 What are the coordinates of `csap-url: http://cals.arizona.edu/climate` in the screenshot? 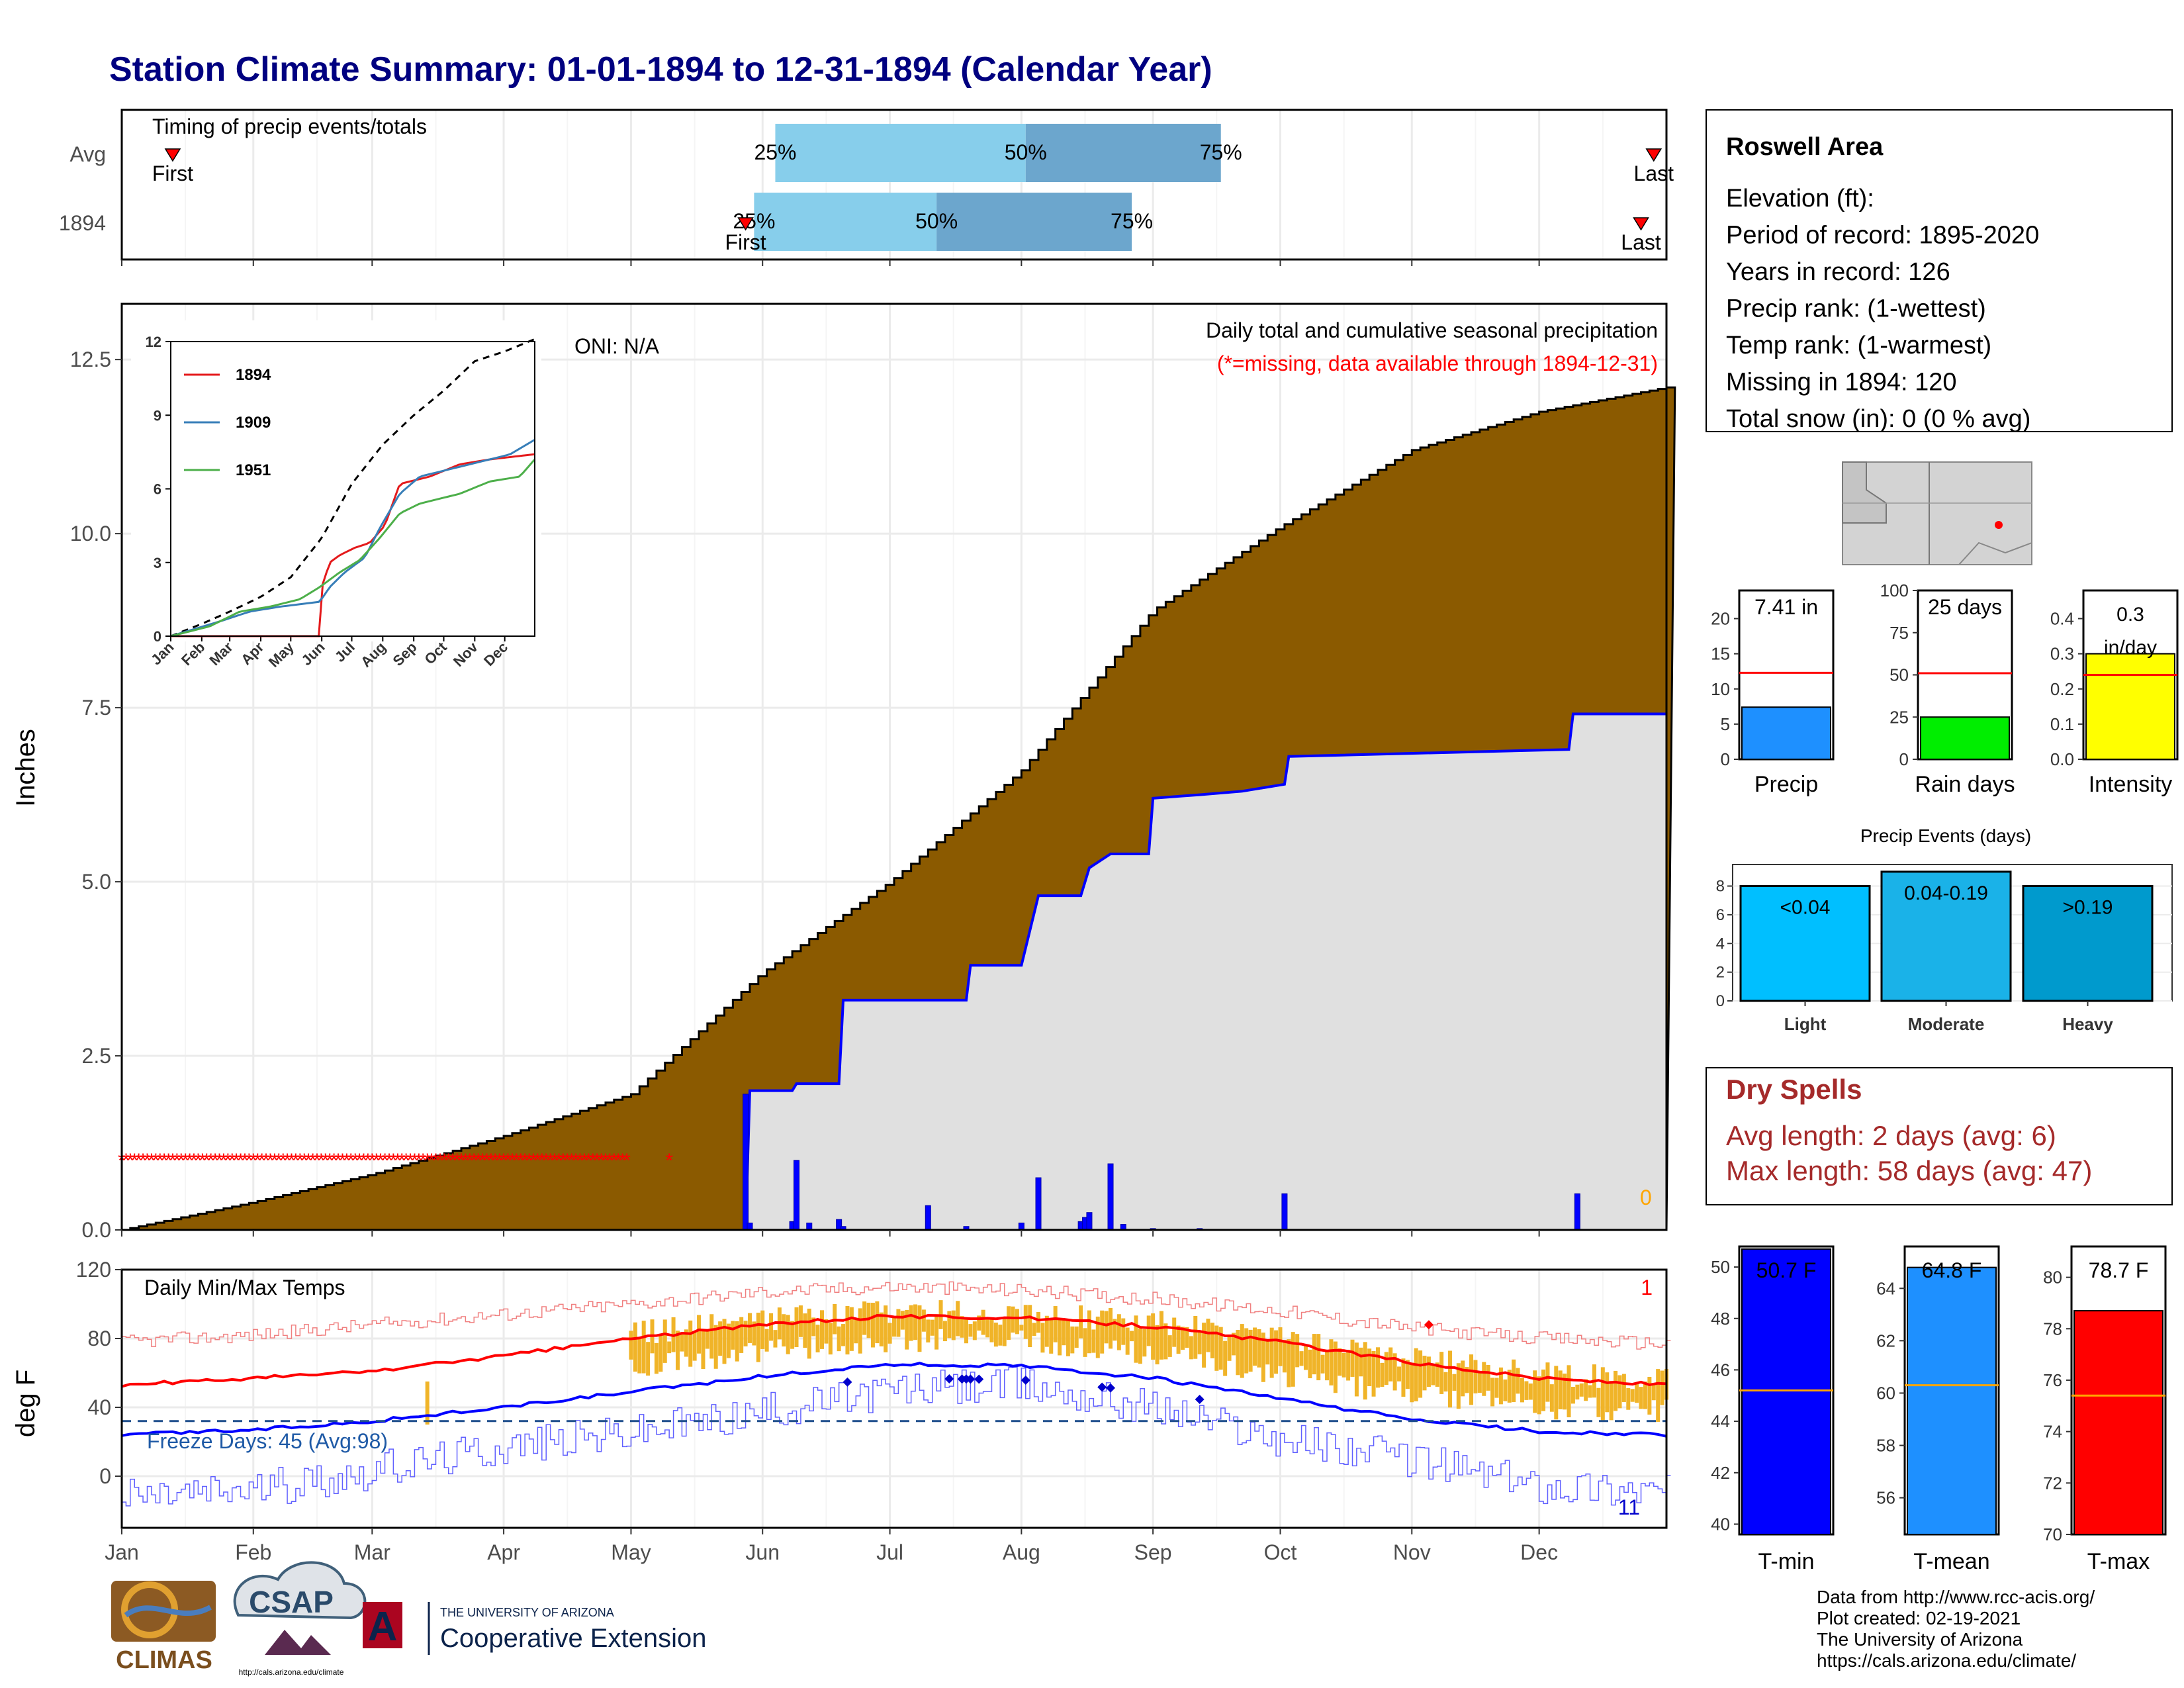 It's located at (291, 1672).